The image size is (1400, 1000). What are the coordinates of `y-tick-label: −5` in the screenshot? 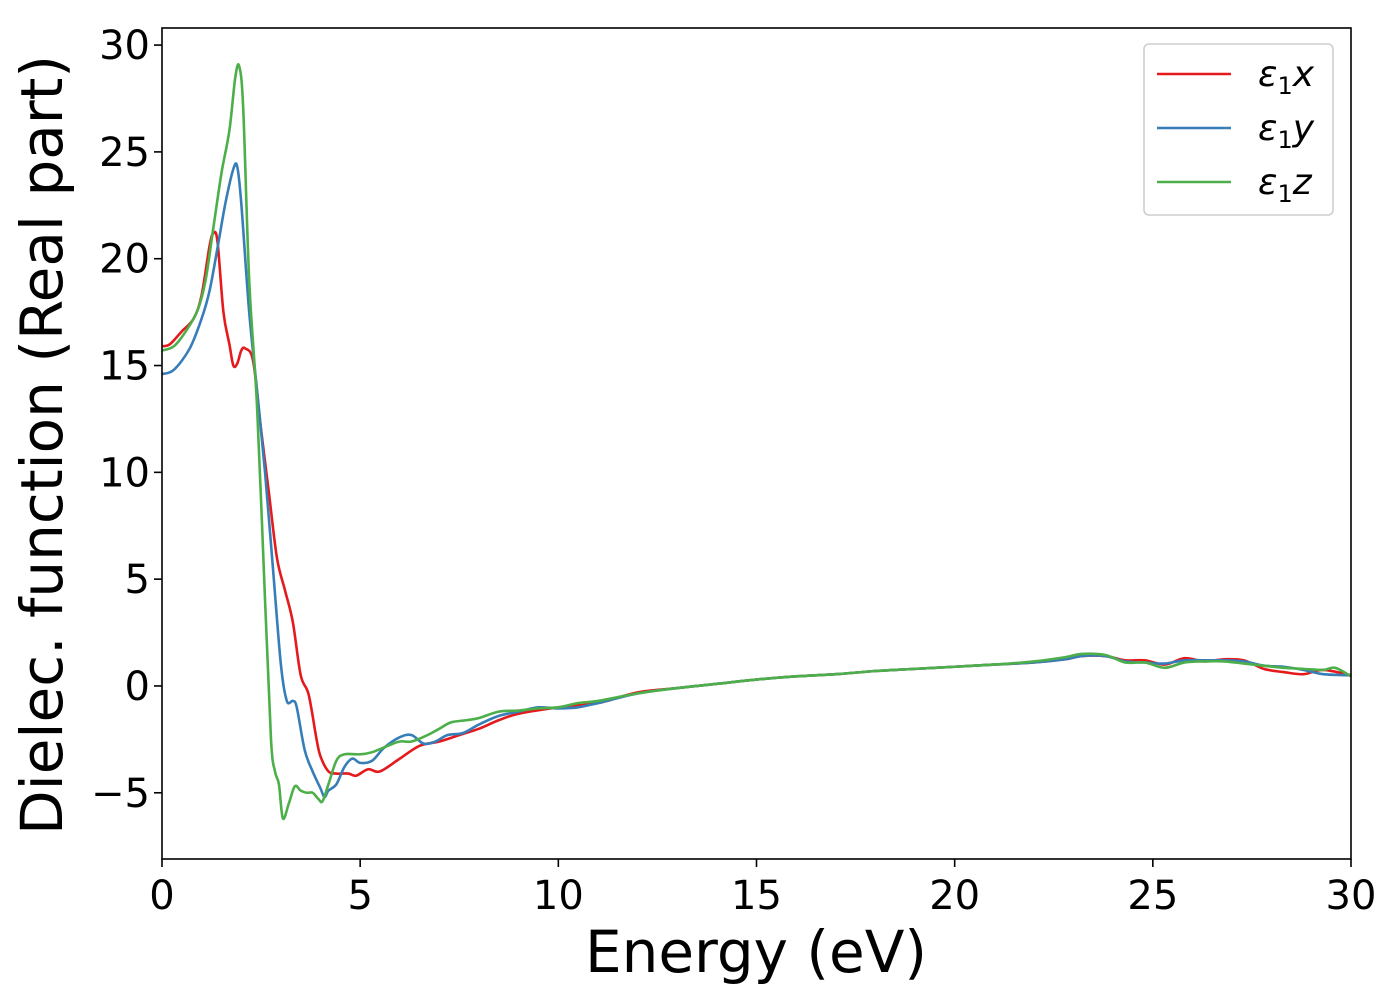 It's located at (120, 794).